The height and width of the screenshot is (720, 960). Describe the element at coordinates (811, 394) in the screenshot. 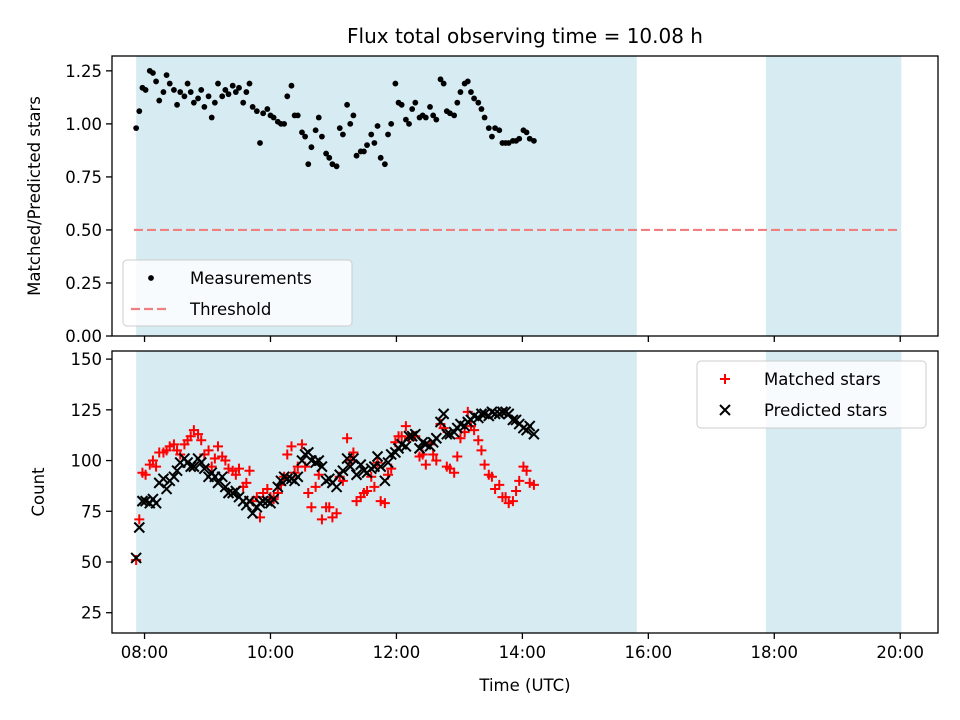

I see `legend-box` at that location.